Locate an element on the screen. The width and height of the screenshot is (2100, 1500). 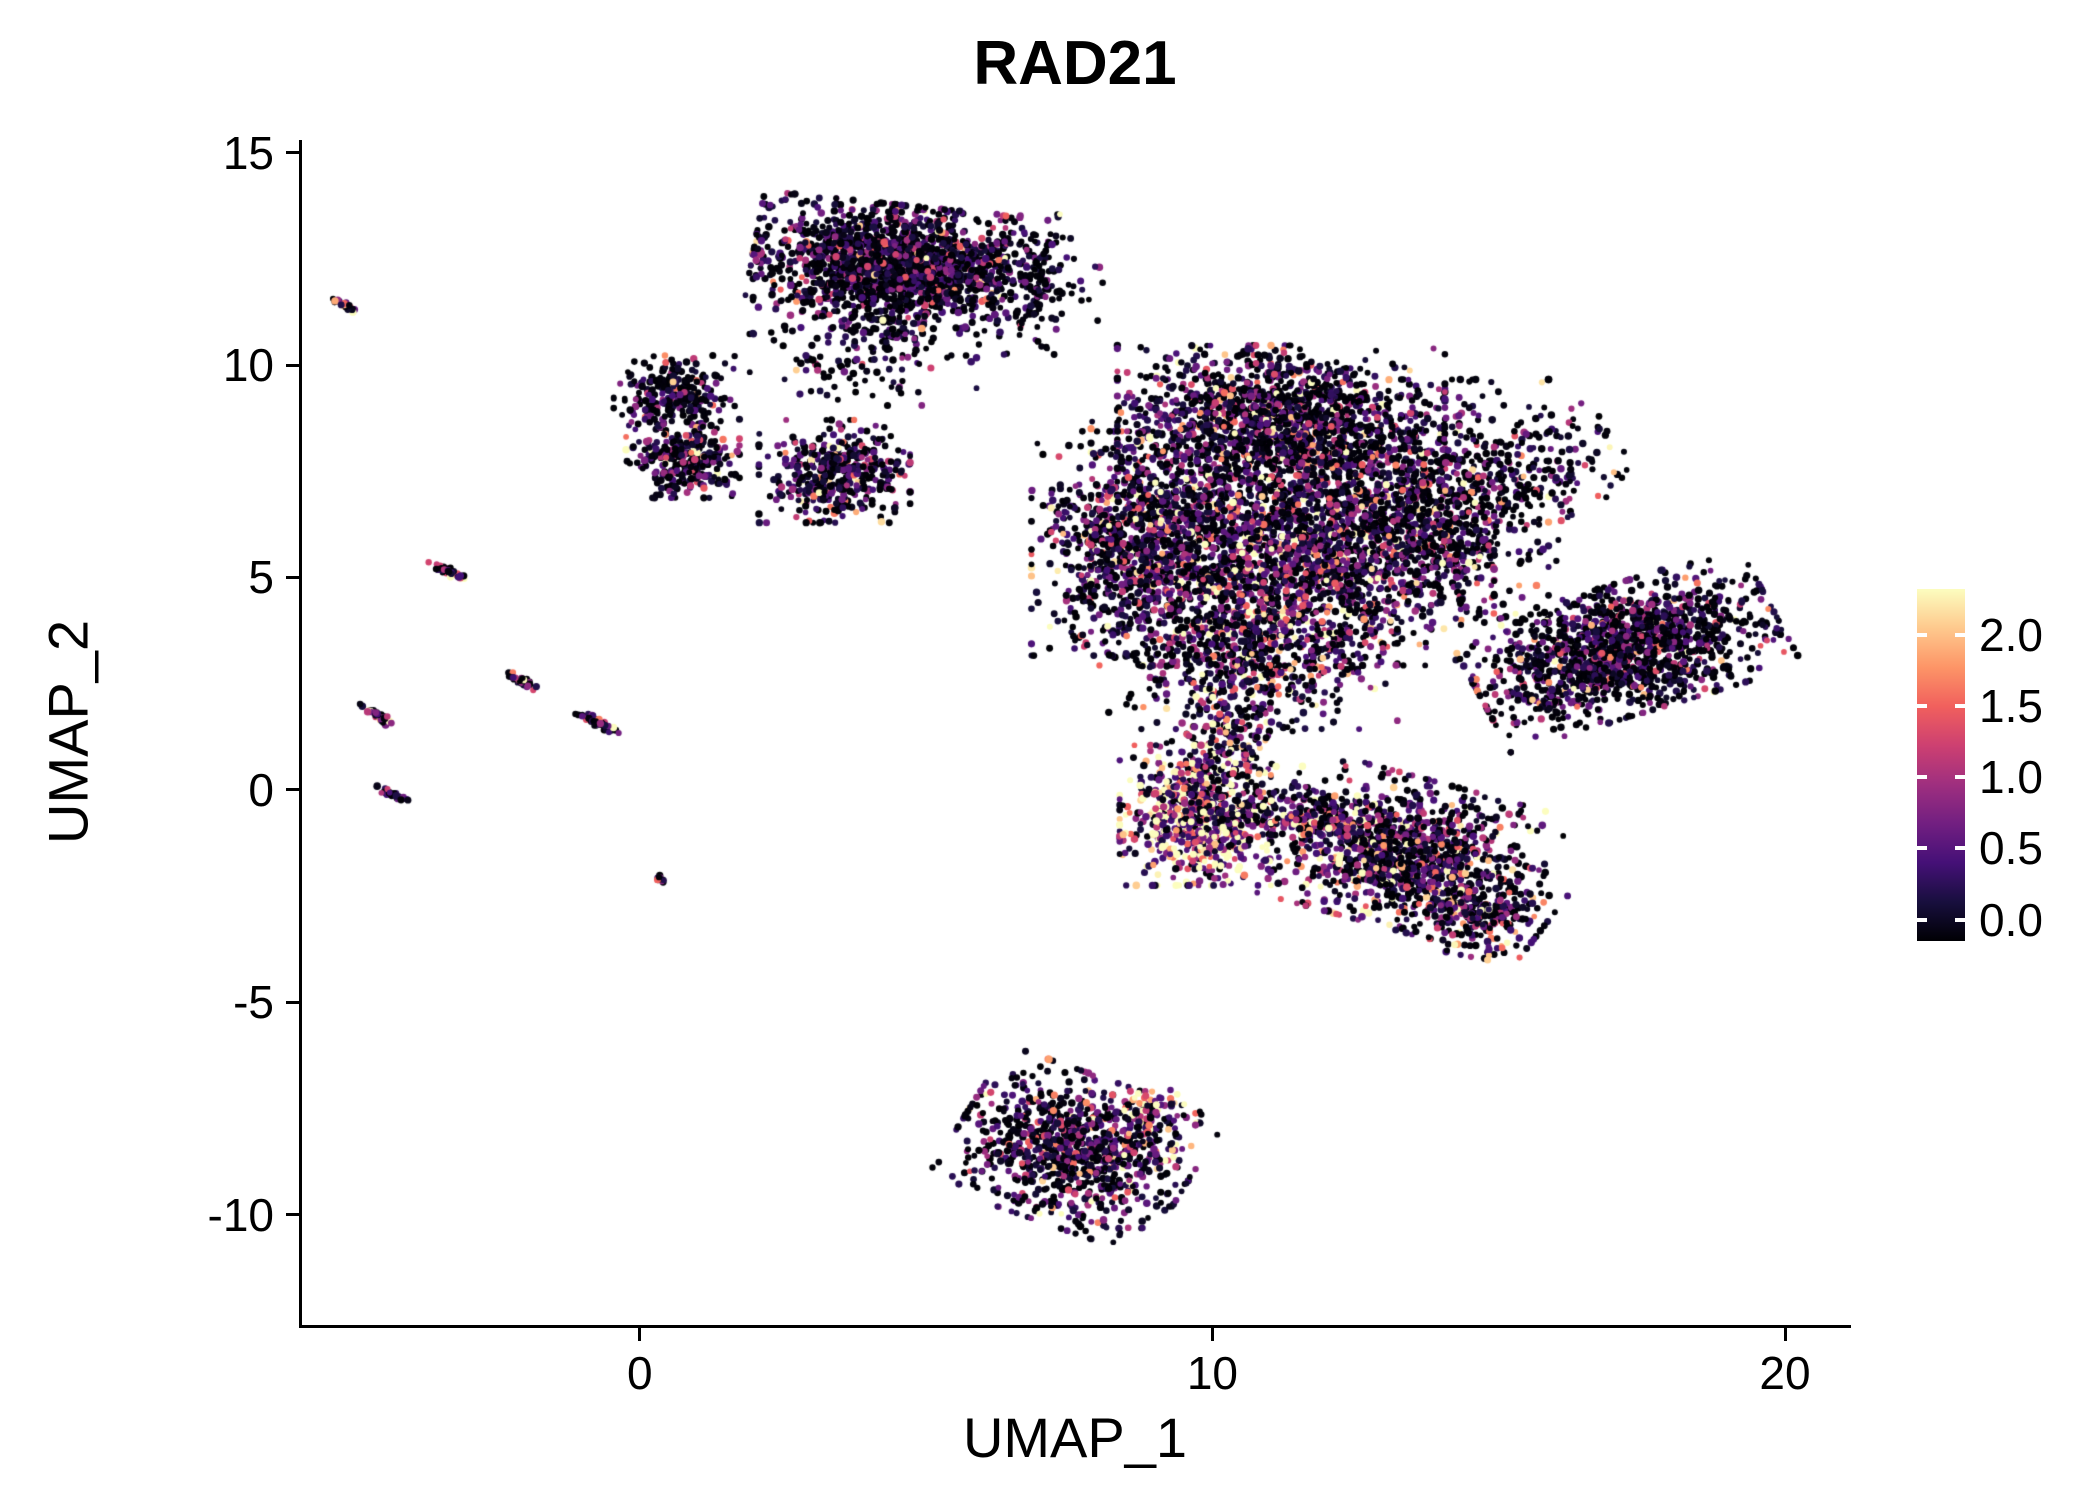
x-tick-label: 20 is located at coordinates (1785, 1373).